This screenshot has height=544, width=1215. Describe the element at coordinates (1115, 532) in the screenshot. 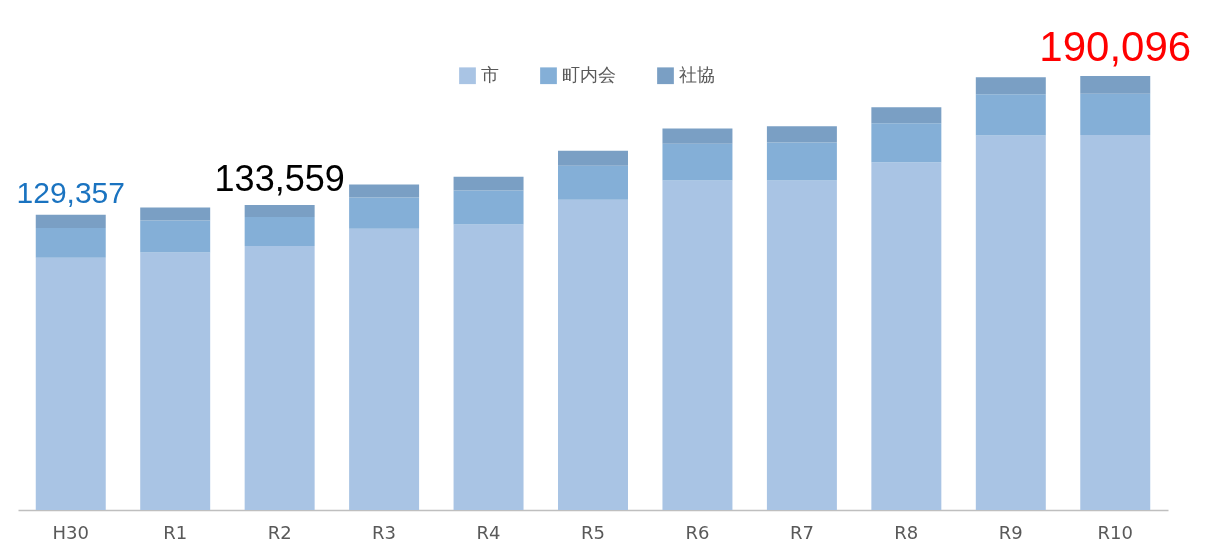

I see `x-tick-label: R10` at that location.